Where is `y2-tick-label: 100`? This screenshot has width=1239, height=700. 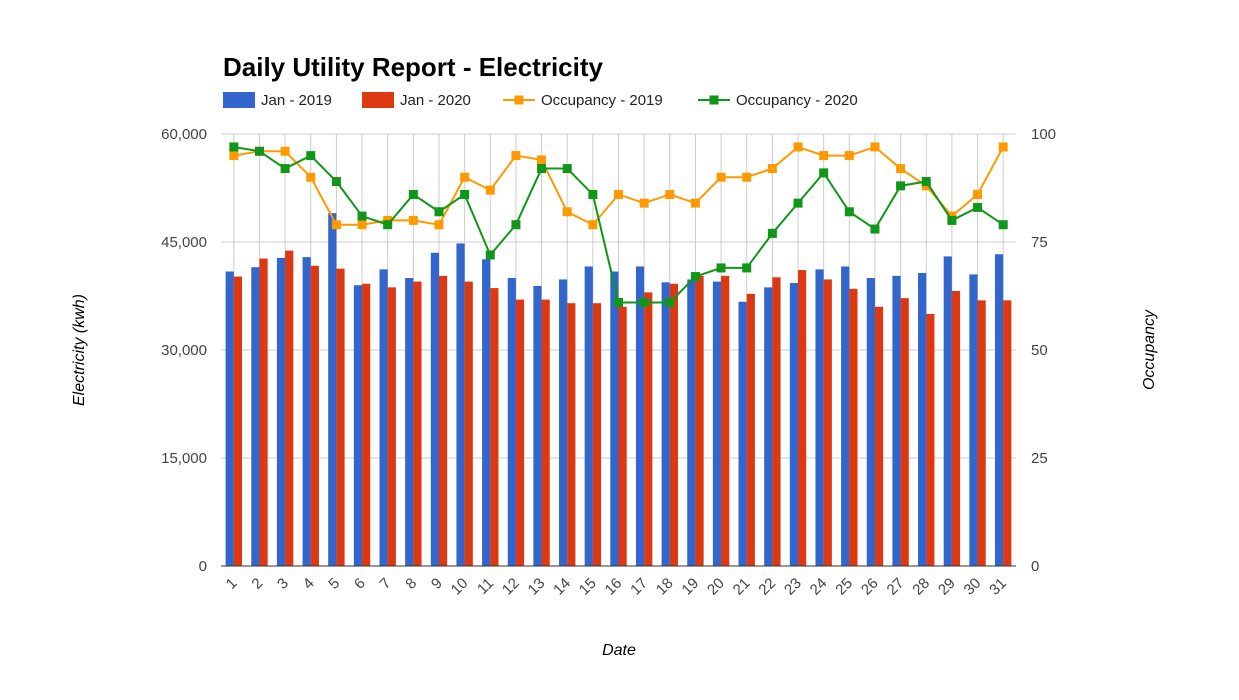
y2-tick-label: 100 is located at coordinates (1043, 134).